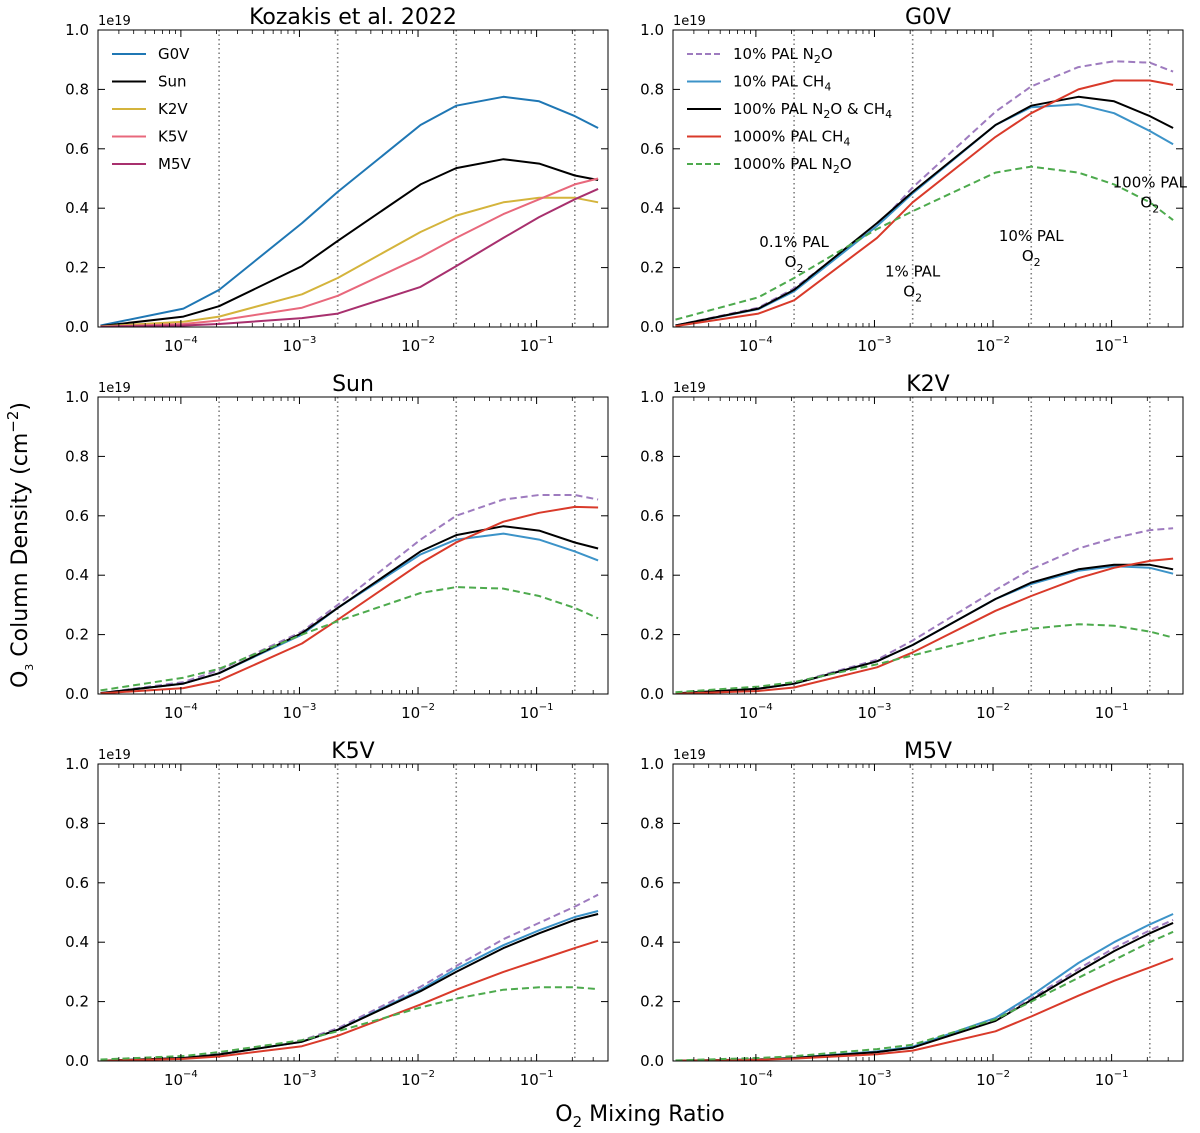  What do you see at coordinates (782, 83) in the screenshot?
I see `legend-label: 10% PAL CH4` at bounding box center [782, 83].